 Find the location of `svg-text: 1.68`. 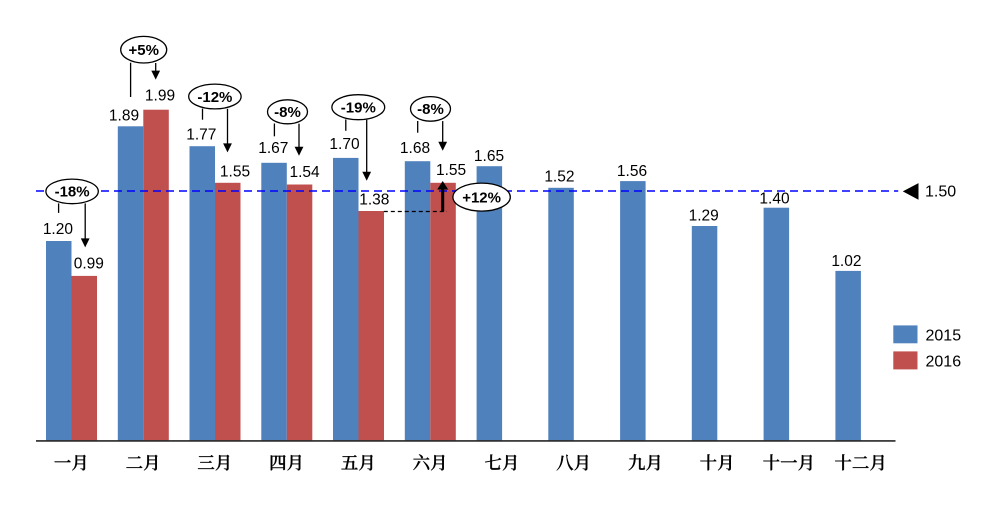

svg-text: 1.68 is located at coordinates (415, 148).